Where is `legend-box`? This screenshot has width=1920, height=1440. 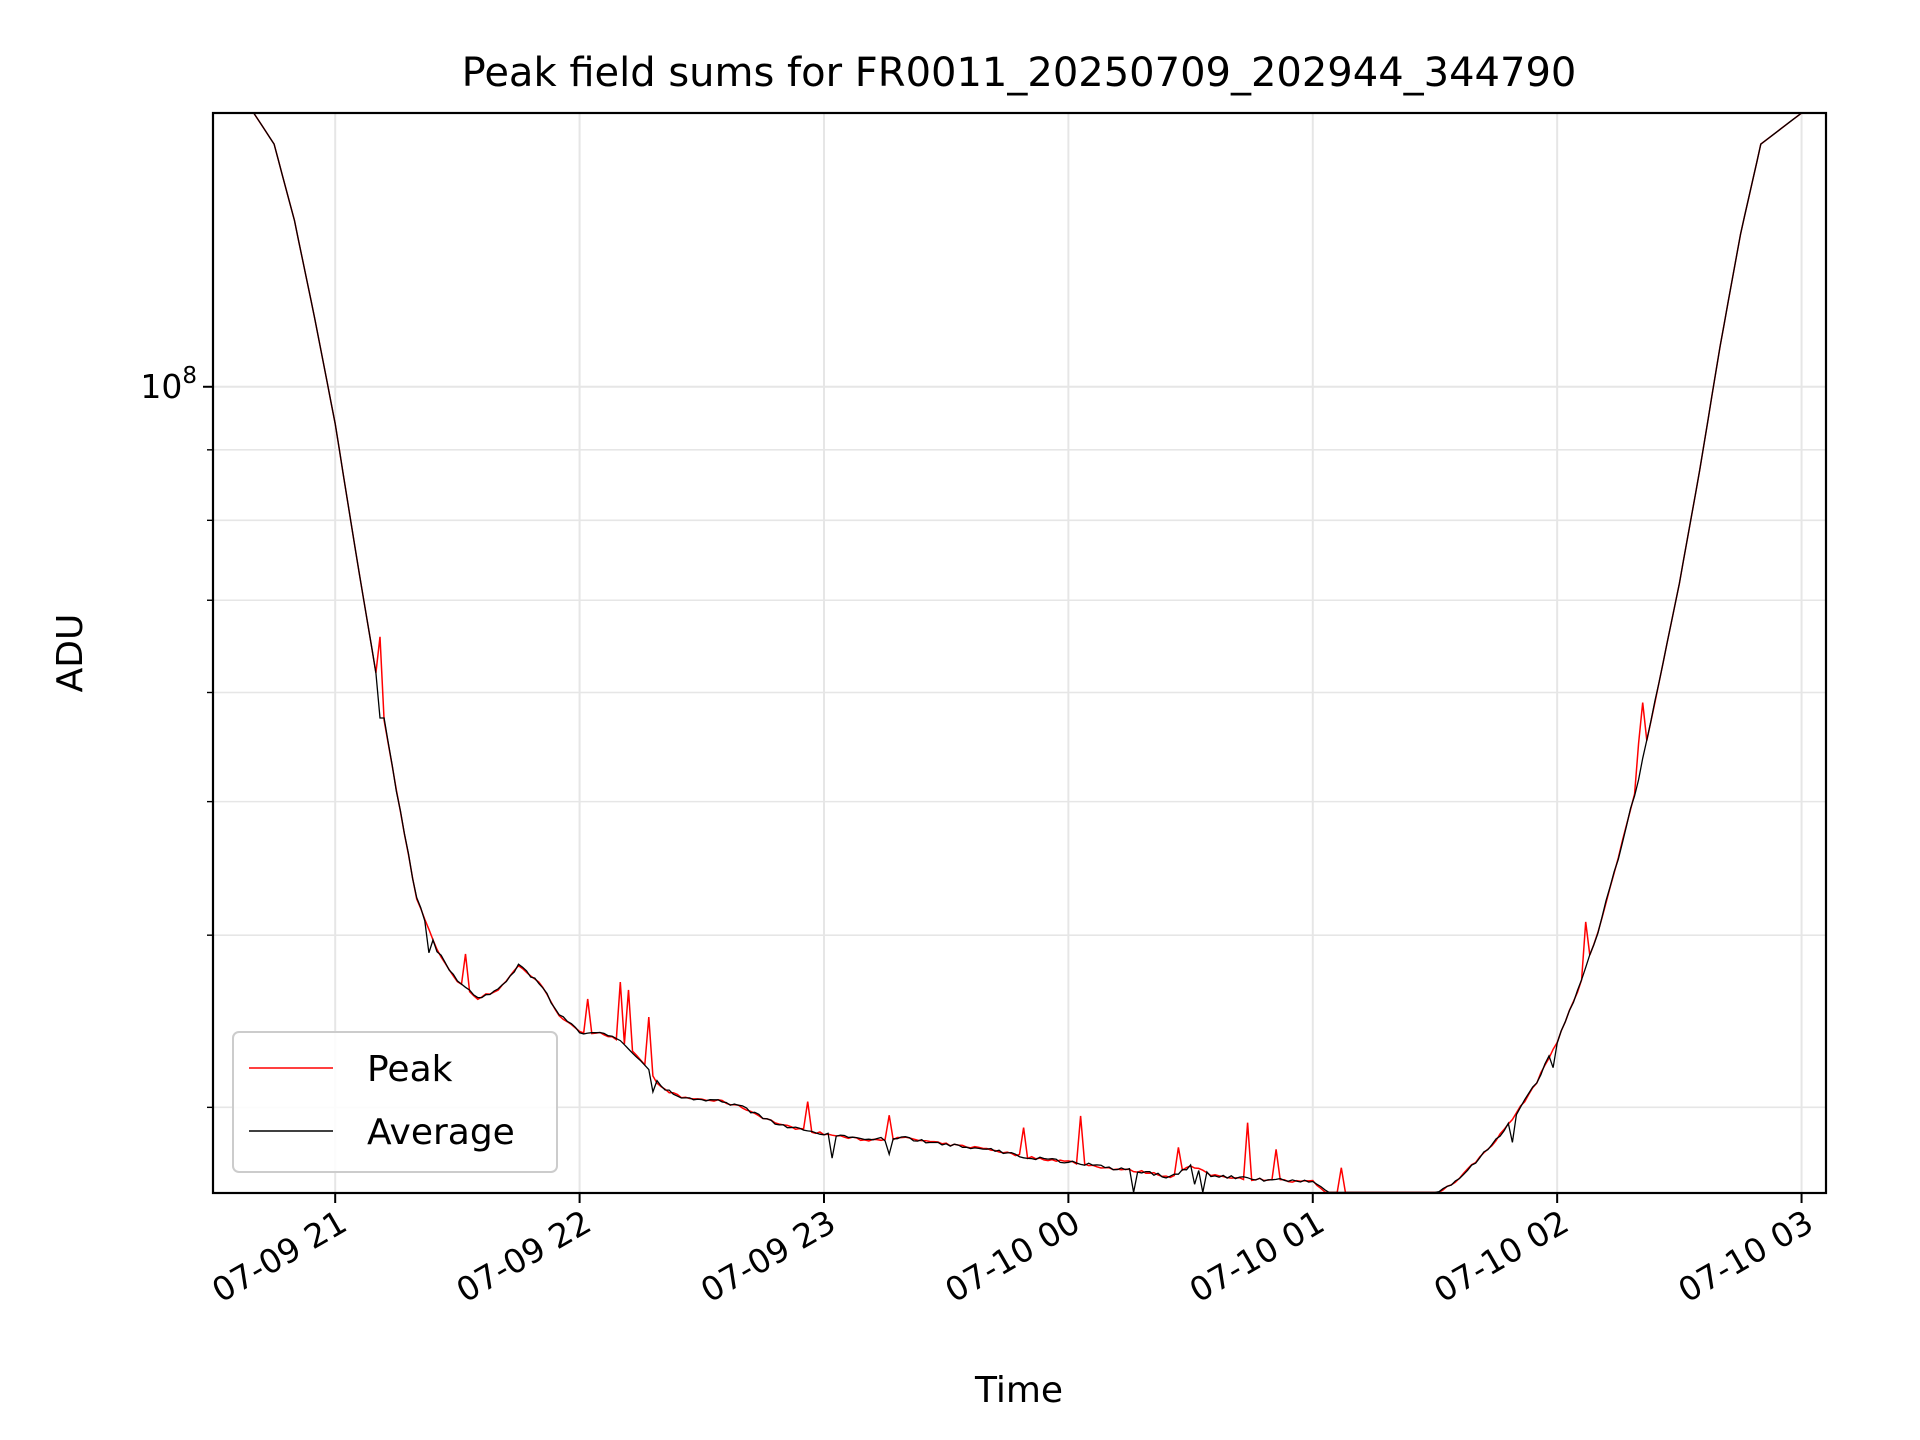 legend-box is located at coordinates (395, 1102).